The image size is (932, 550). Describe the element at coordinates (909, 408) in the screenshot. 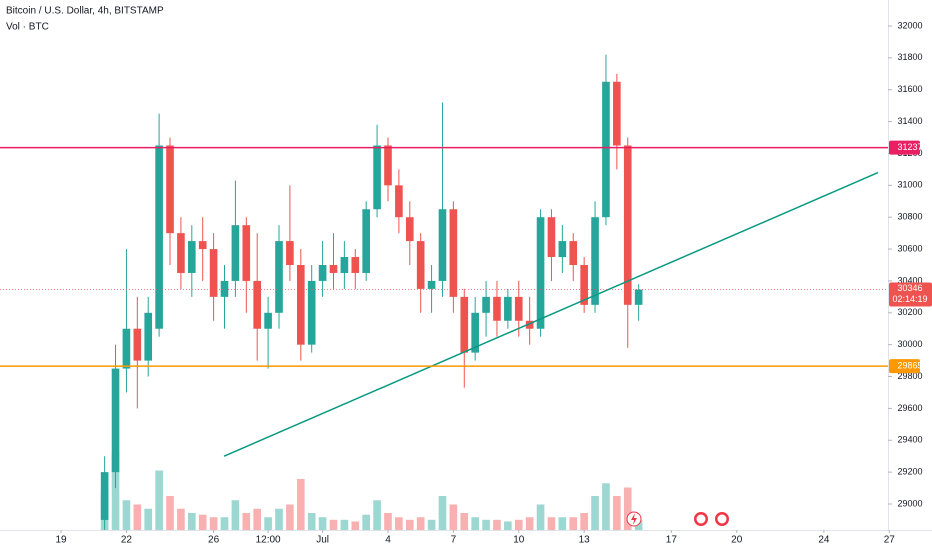

I see `y-tick-label: 29600` at that location.